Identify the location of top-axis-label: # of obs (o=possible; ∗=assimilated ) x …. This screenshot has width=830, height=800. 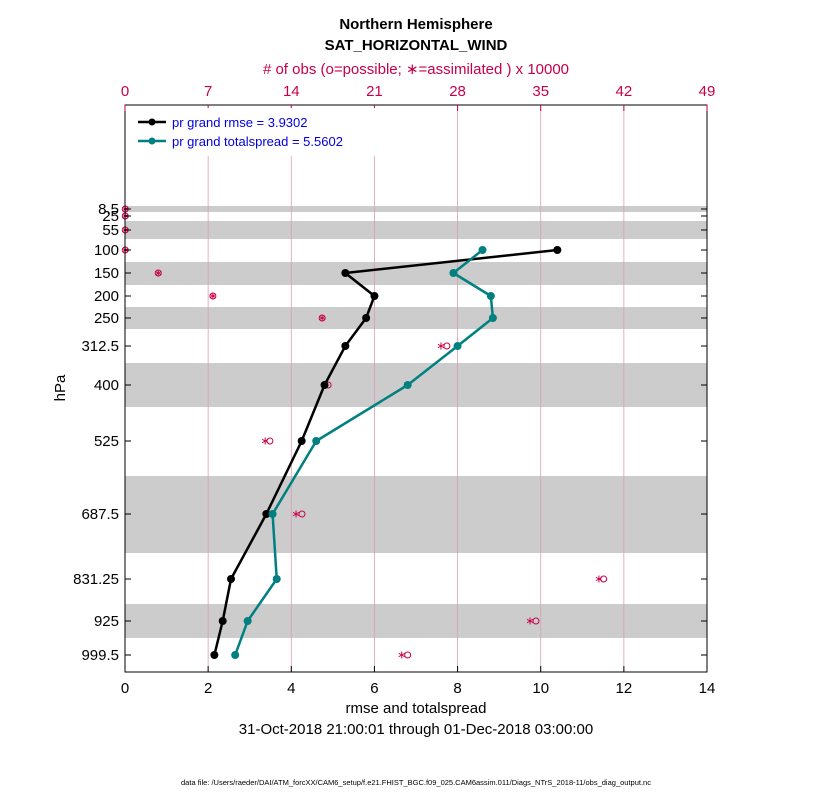
(416, 69).